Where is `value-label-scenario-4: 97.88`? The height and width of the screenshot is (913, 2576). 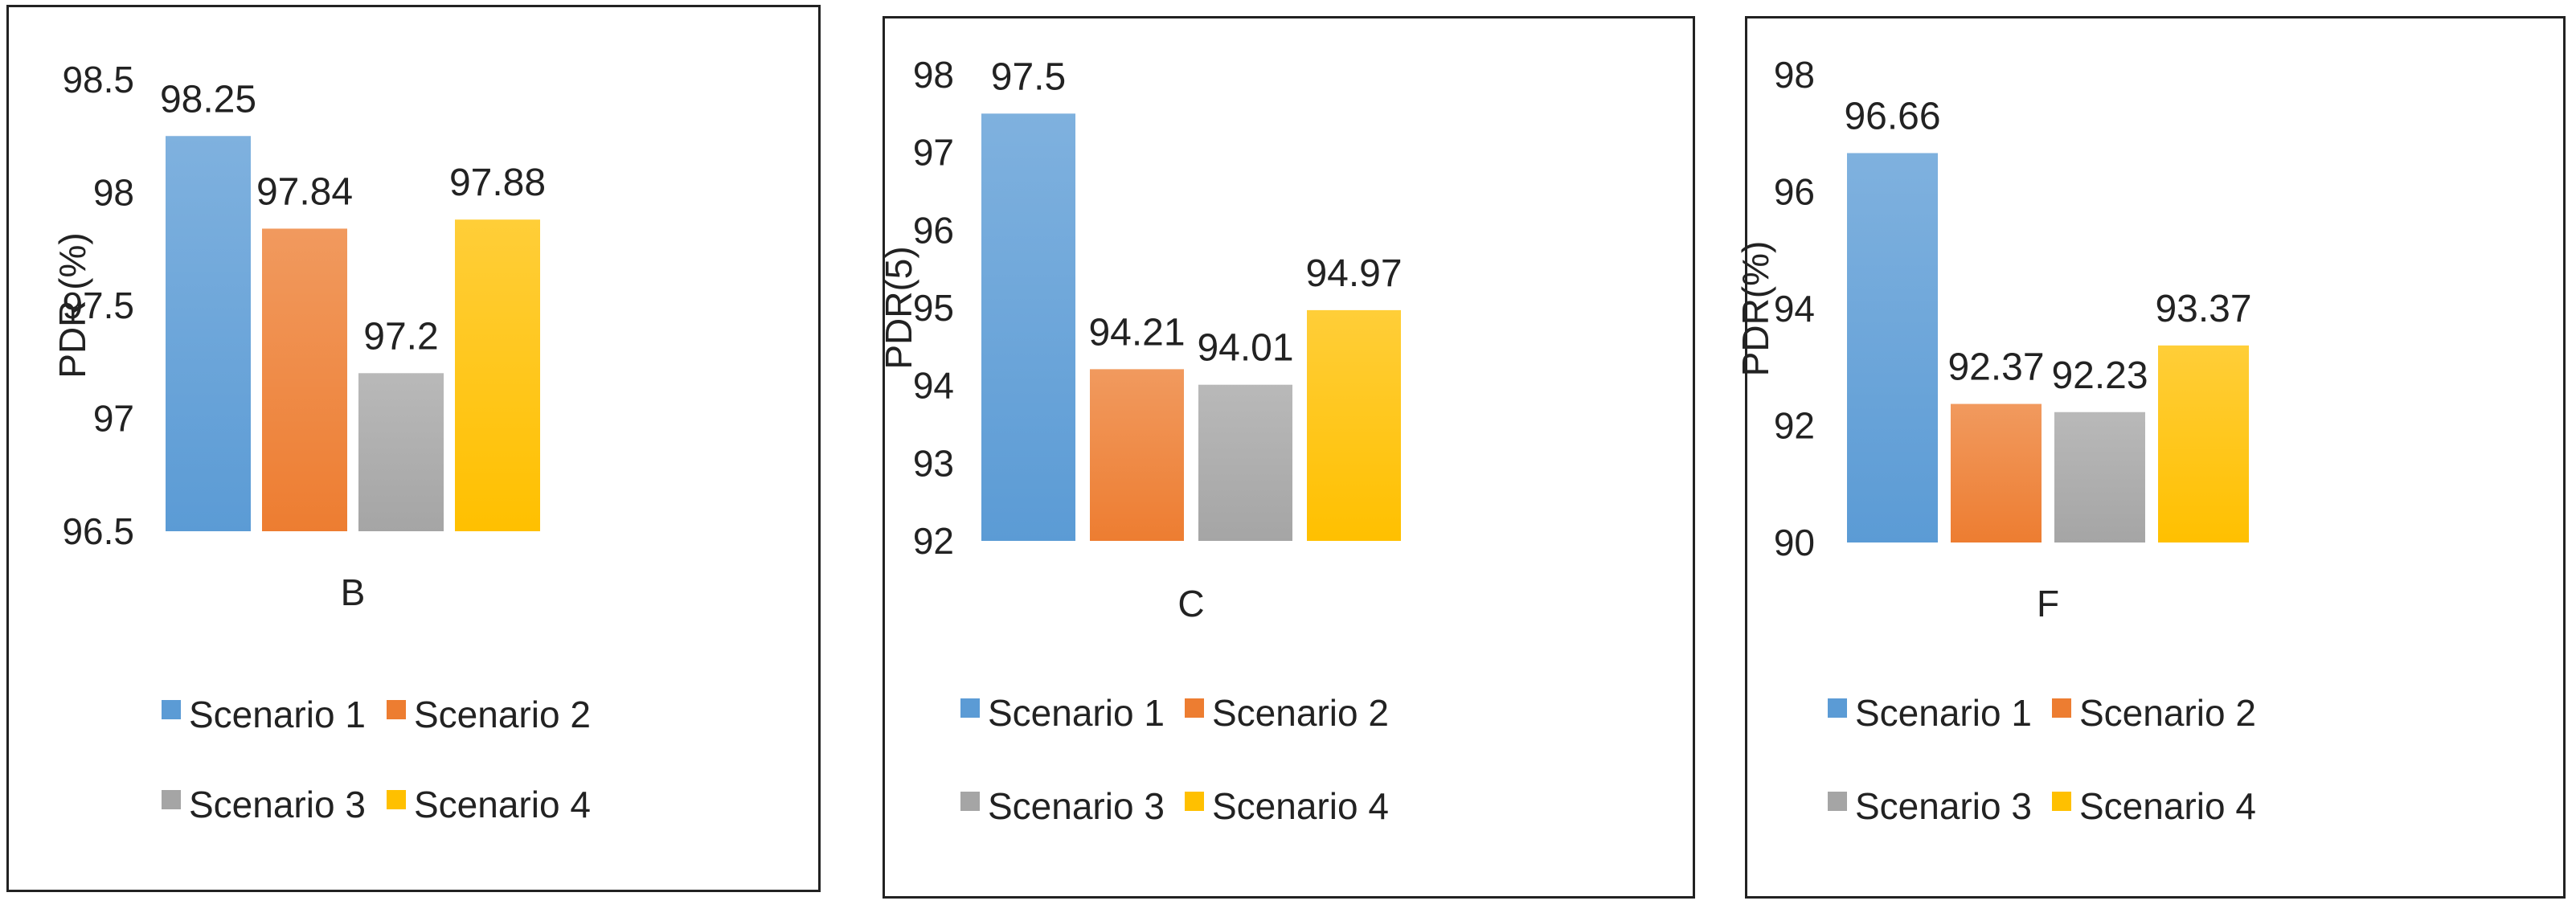 value-label-scenario-4: 97.88 is located at coordinates (497, 183).